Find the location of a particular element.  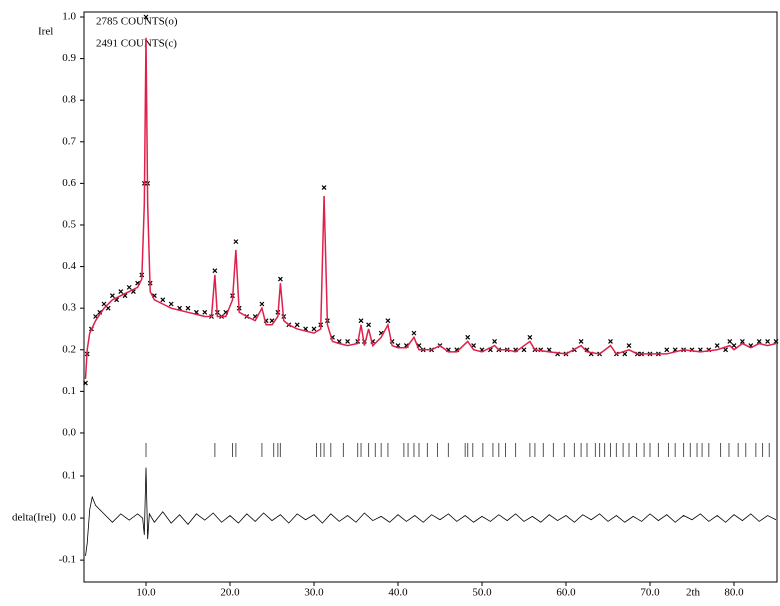

y-axis-label: Irel is located at coordinates (45, 32).